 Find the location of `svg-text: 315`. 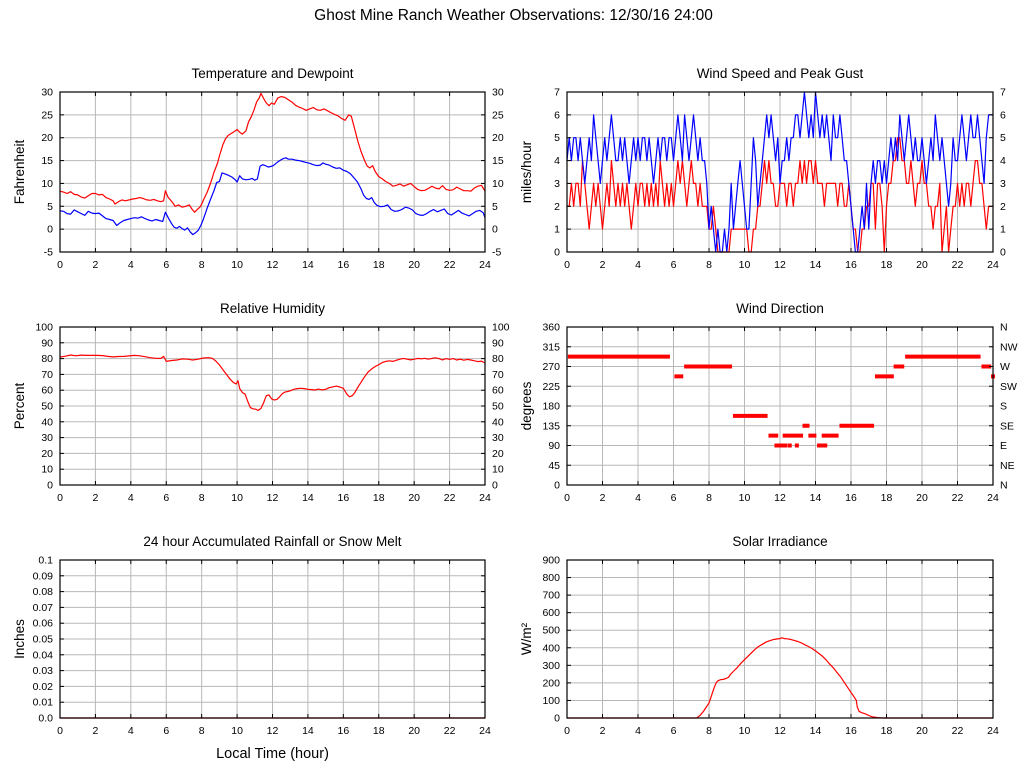

svg-text: 315 is located at coordinates (551, 347).